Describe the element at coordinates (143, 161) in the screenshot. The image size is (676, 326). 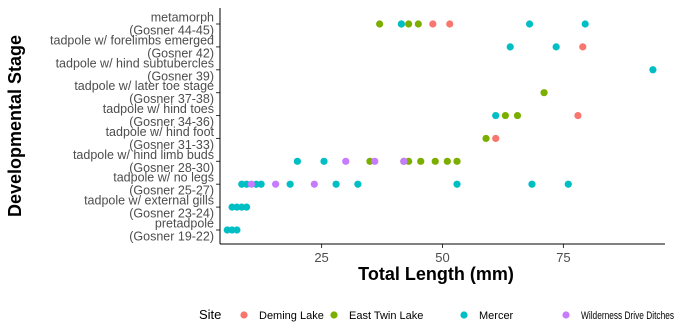
I see `y-tick-label: tadpole w/ hind limb buds (Gosner 28-30)` at that location.